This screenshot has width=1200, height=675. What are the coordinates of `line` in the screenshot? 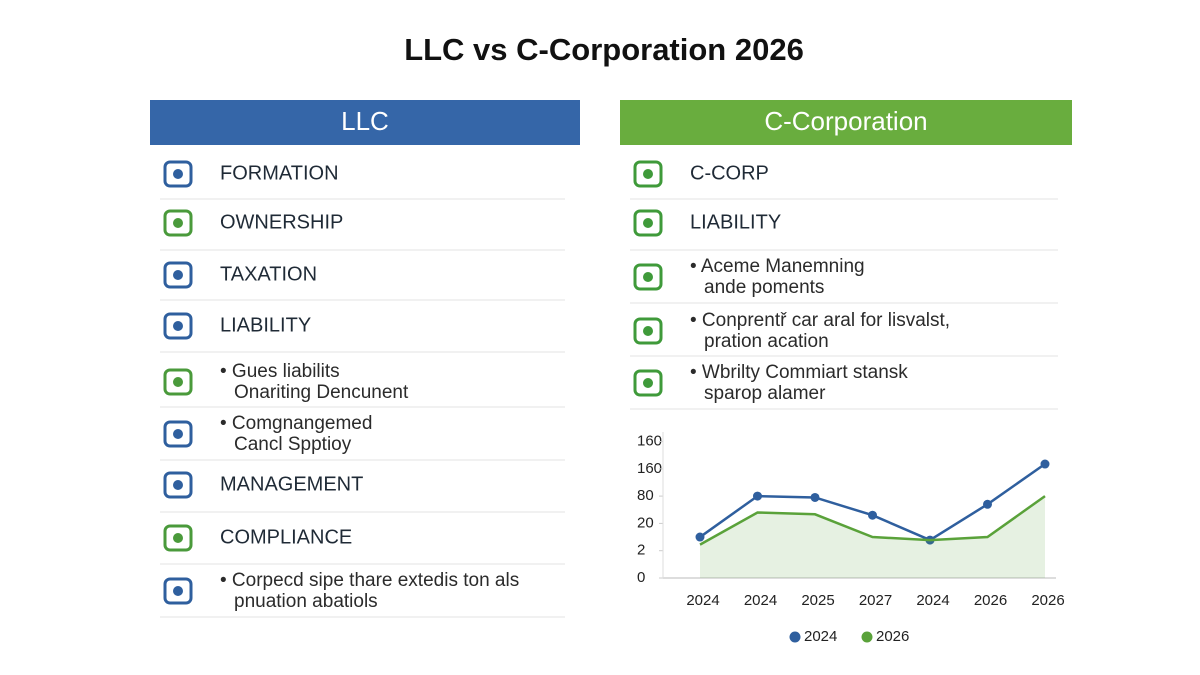 It's located at (872, 520).